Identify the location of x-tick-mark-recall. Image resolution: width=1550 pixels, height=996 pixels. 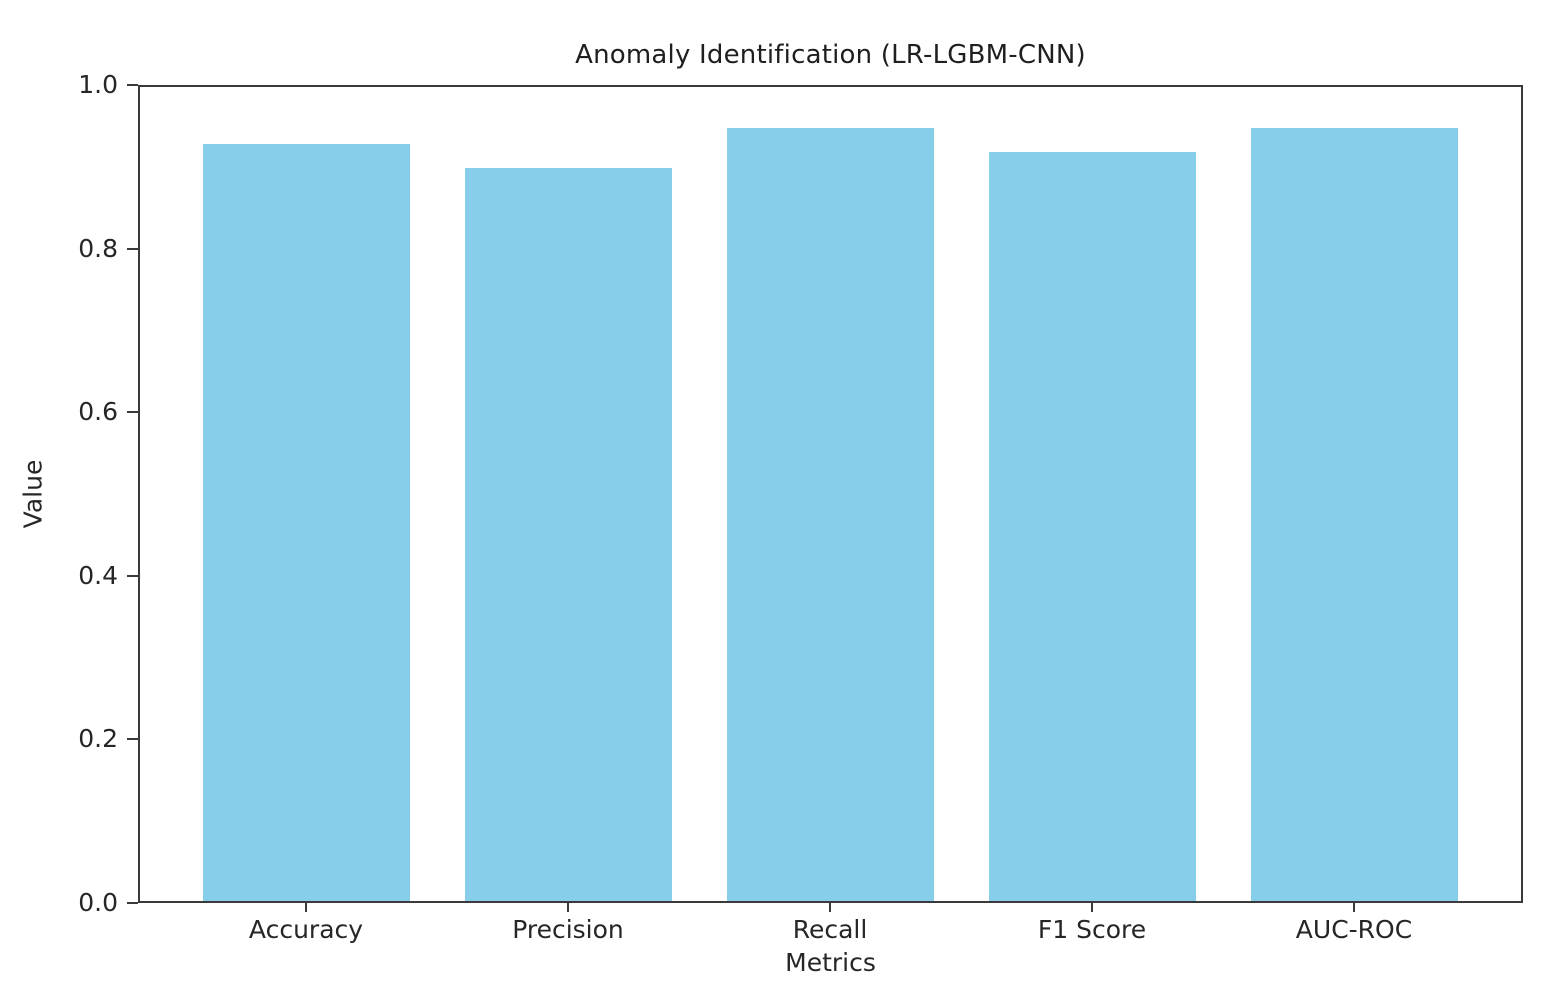
(830, 907).